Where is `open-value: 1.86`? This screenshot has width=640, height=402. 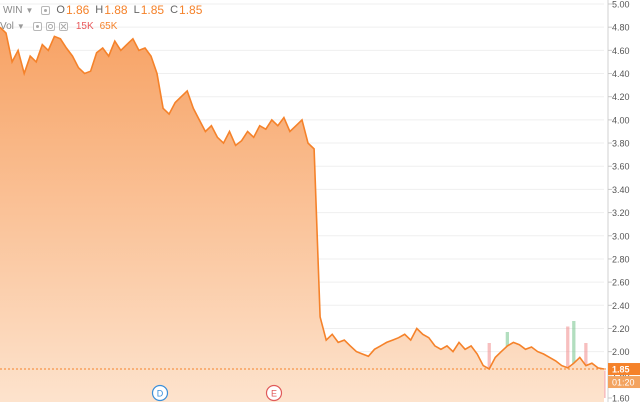
open-value: 1.86 is located at coordinates (77, 10).